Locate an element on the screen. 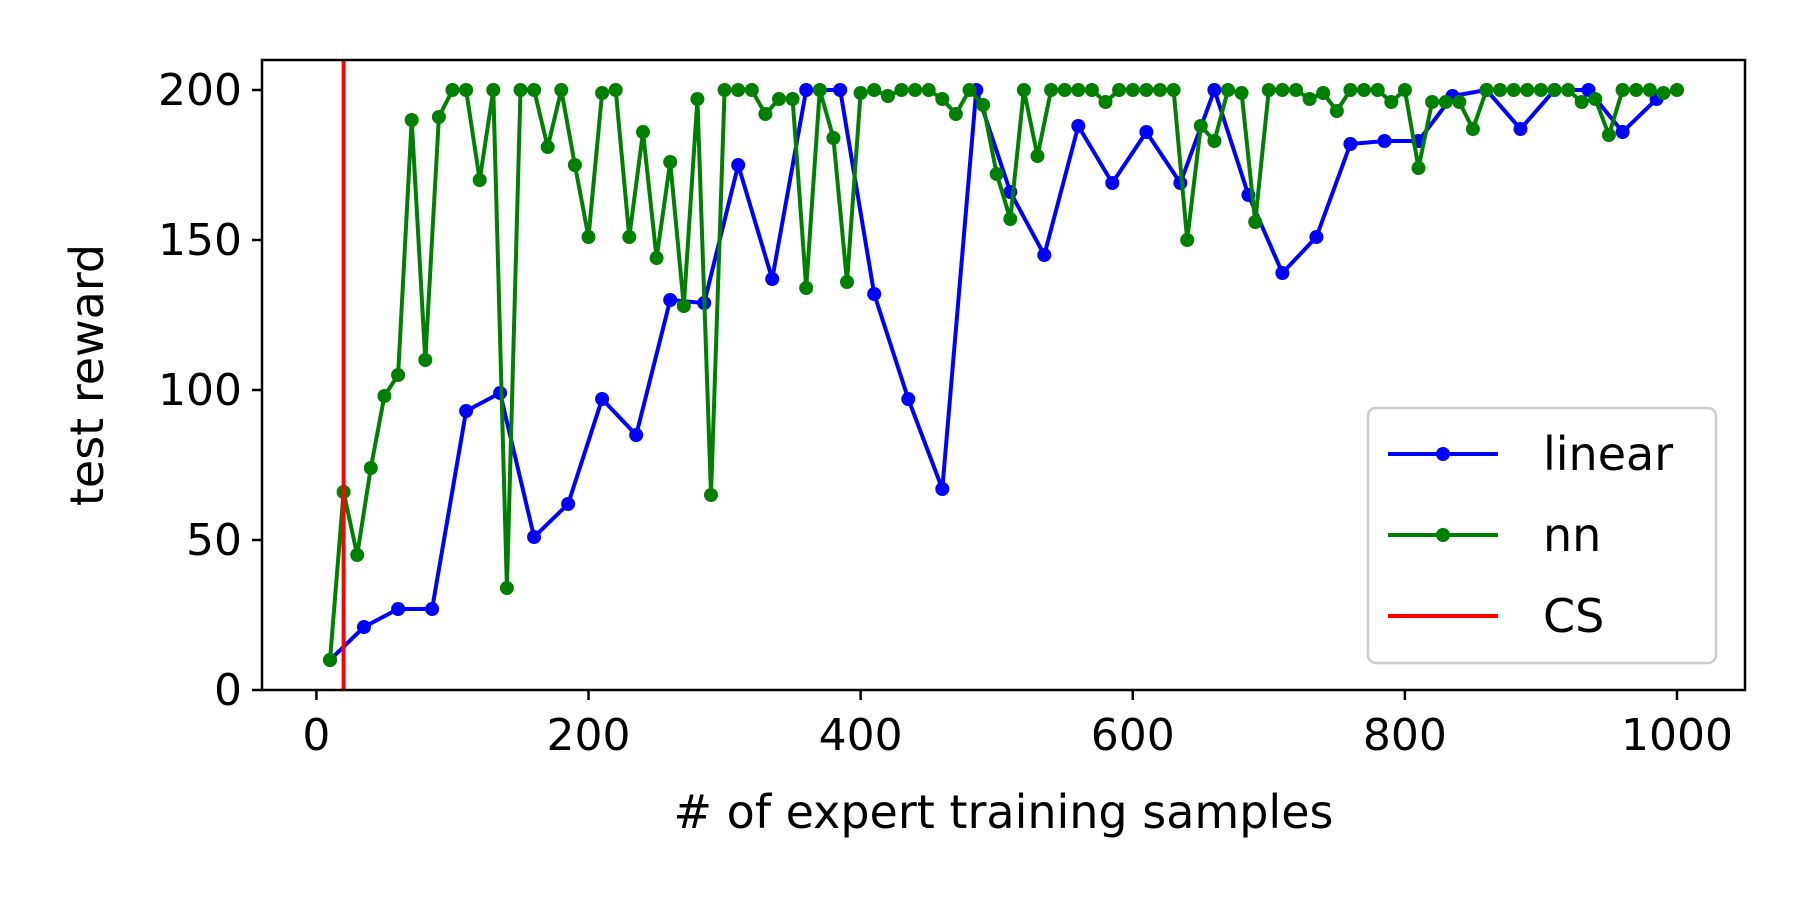 The image size is (1800, 900). legend: linear nn CS is located at coordinates (1542, 535).